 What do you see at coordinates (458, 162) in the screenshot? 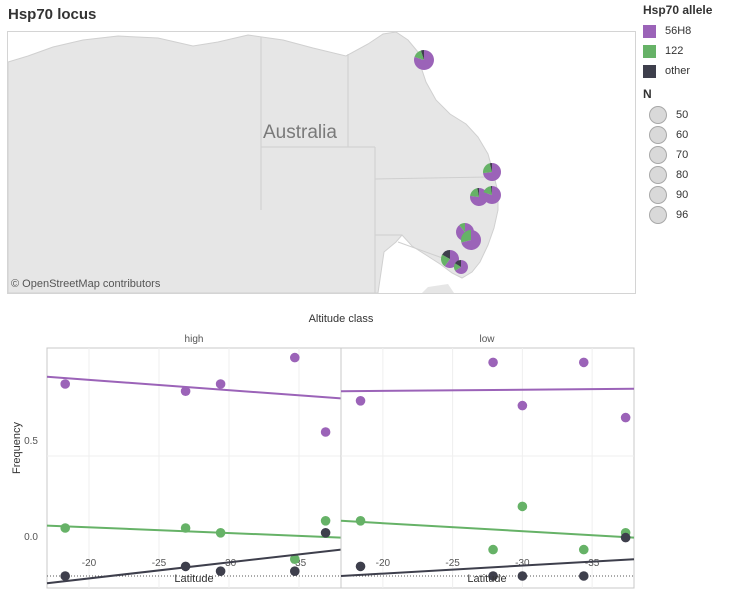
I see `pie-markers` at bounding box center [458, 162].